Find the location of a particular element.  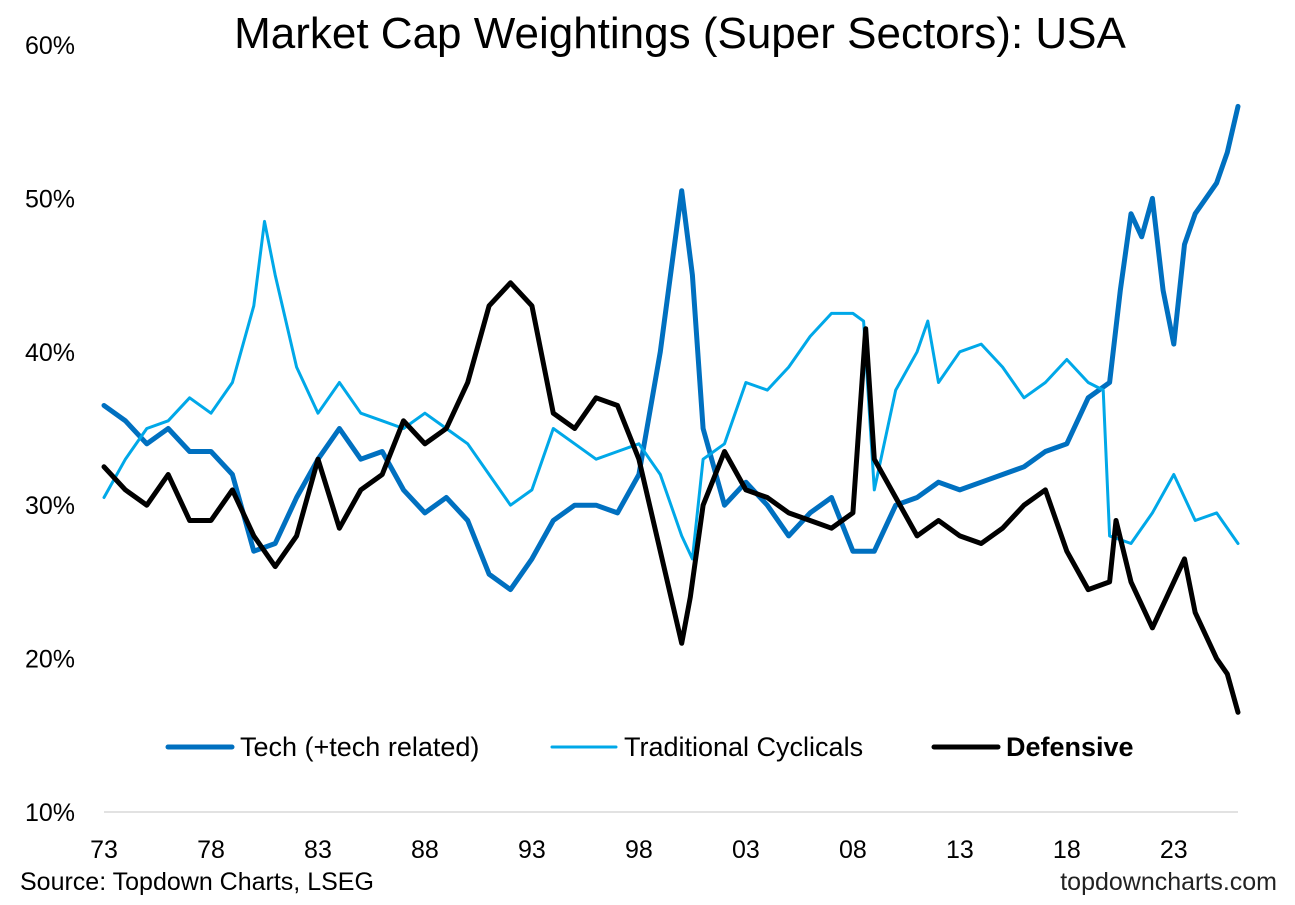

x-tick-label: 13 is located at coordinates (960, 850).